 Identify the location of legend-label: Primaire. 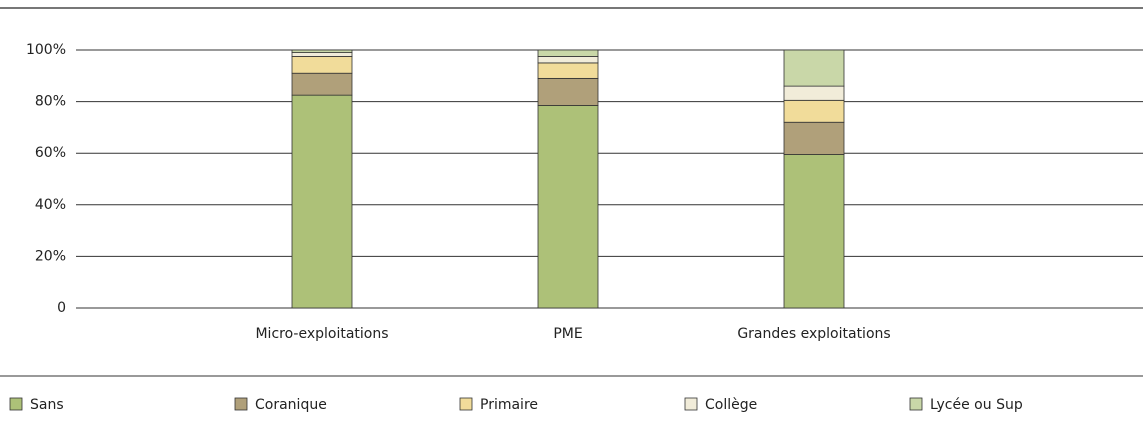
(509, 405).